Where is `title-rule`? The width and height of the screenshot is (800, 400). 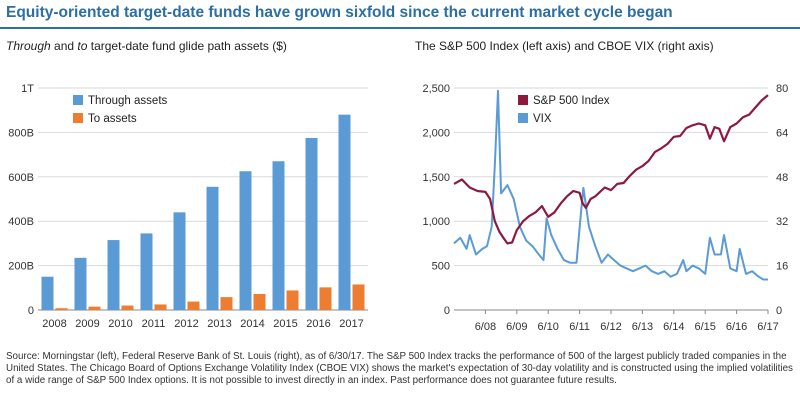
title-rule is located at coordinates (400, 28).